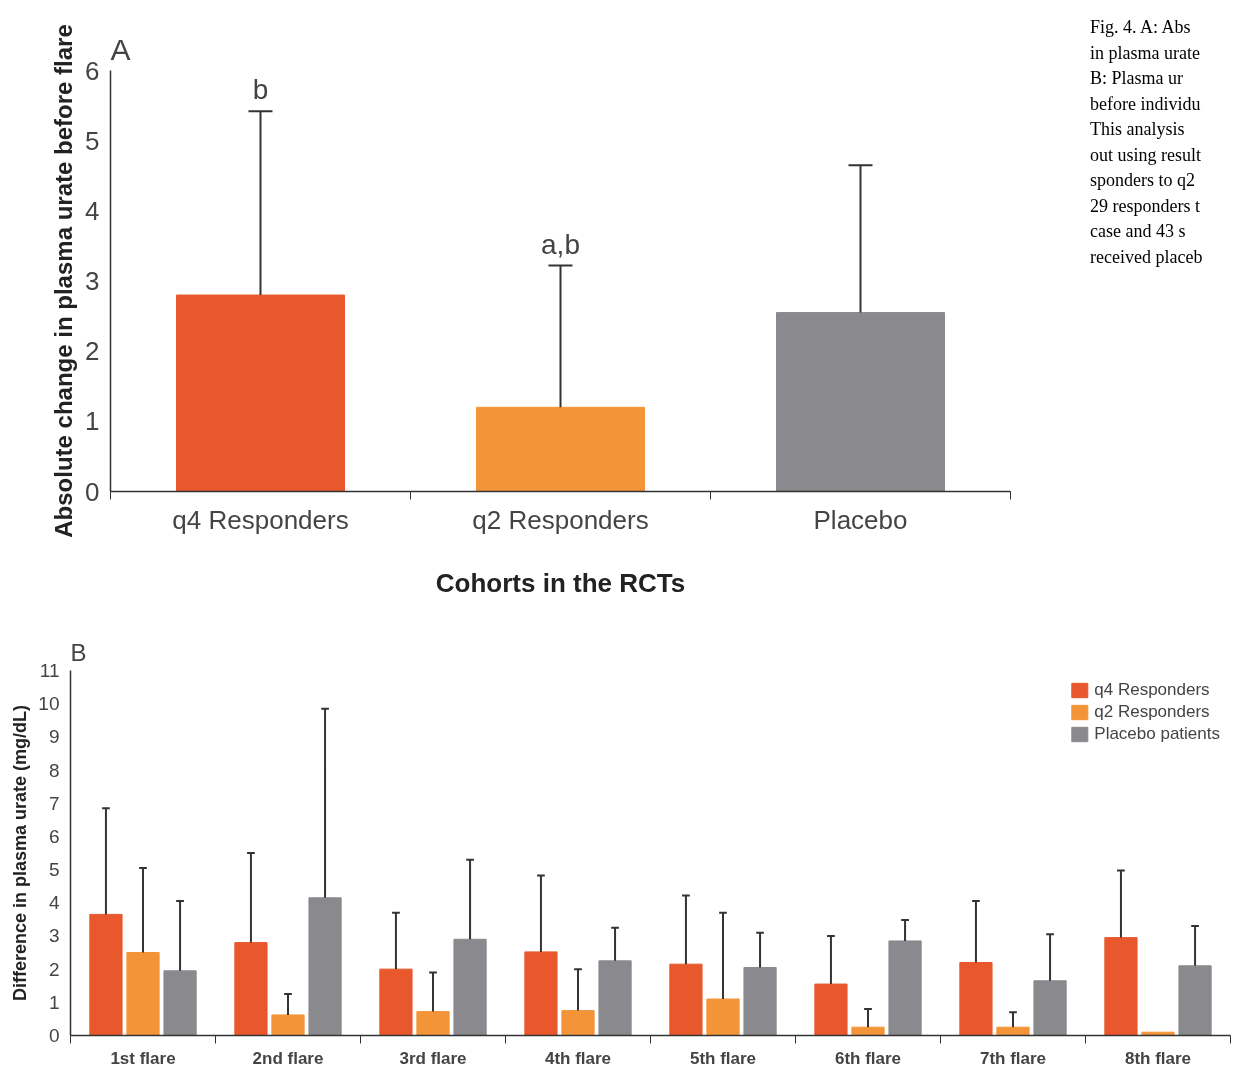  Describe the element at coordinates (560, 582) in the screenshot. I see `x-axis-title: Cohorts in the RCTs` at that location.